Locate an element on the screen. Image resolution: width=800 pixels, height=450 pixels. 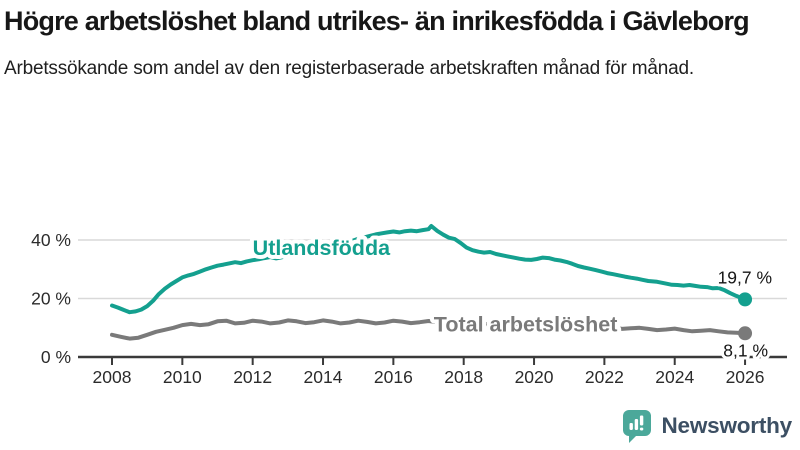
series-label-Total arbetslöshet: Total arbetslöshet is located at coordinates (526, 325).